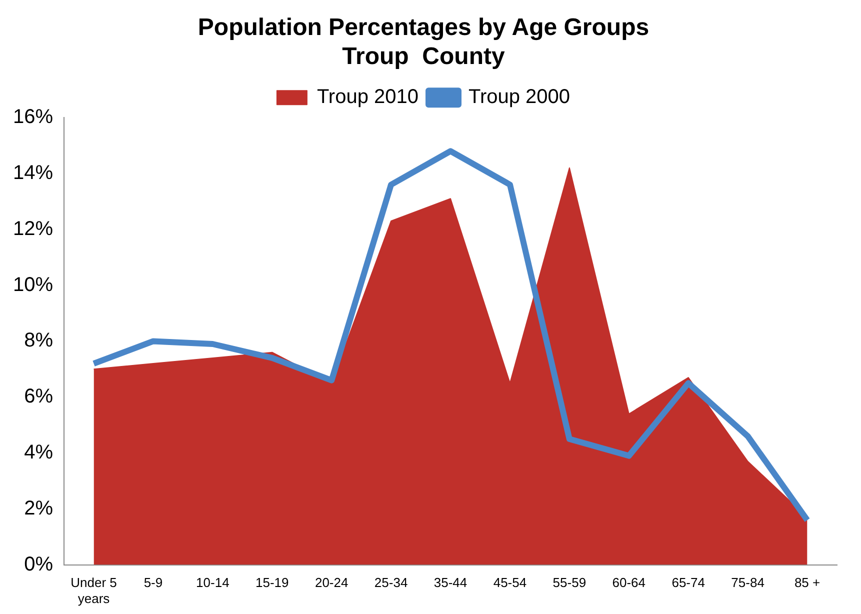 Image resolution: width=861 pixels, height=614 pixels. I want to click on y-tick-label: 12%, so click(33, 229).